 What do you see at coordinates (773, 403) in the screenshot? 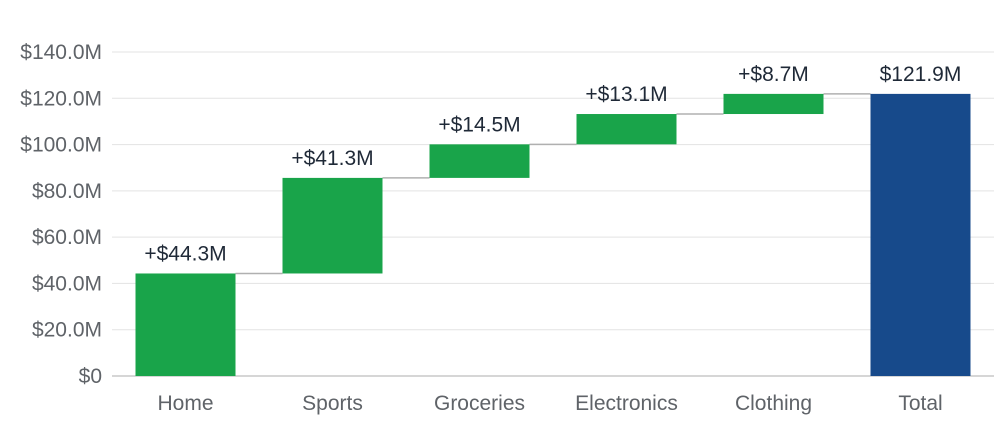
I see `x-tick-label: Clothing` at bounding box center [773, 403].